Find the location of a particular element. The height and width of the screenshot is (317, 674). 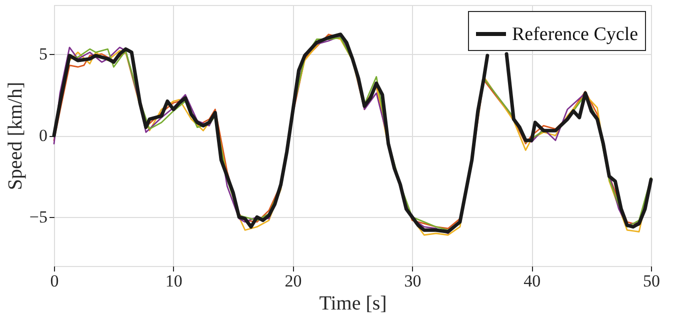

y-tick-label: −5 is located at coordinates (38, 217).